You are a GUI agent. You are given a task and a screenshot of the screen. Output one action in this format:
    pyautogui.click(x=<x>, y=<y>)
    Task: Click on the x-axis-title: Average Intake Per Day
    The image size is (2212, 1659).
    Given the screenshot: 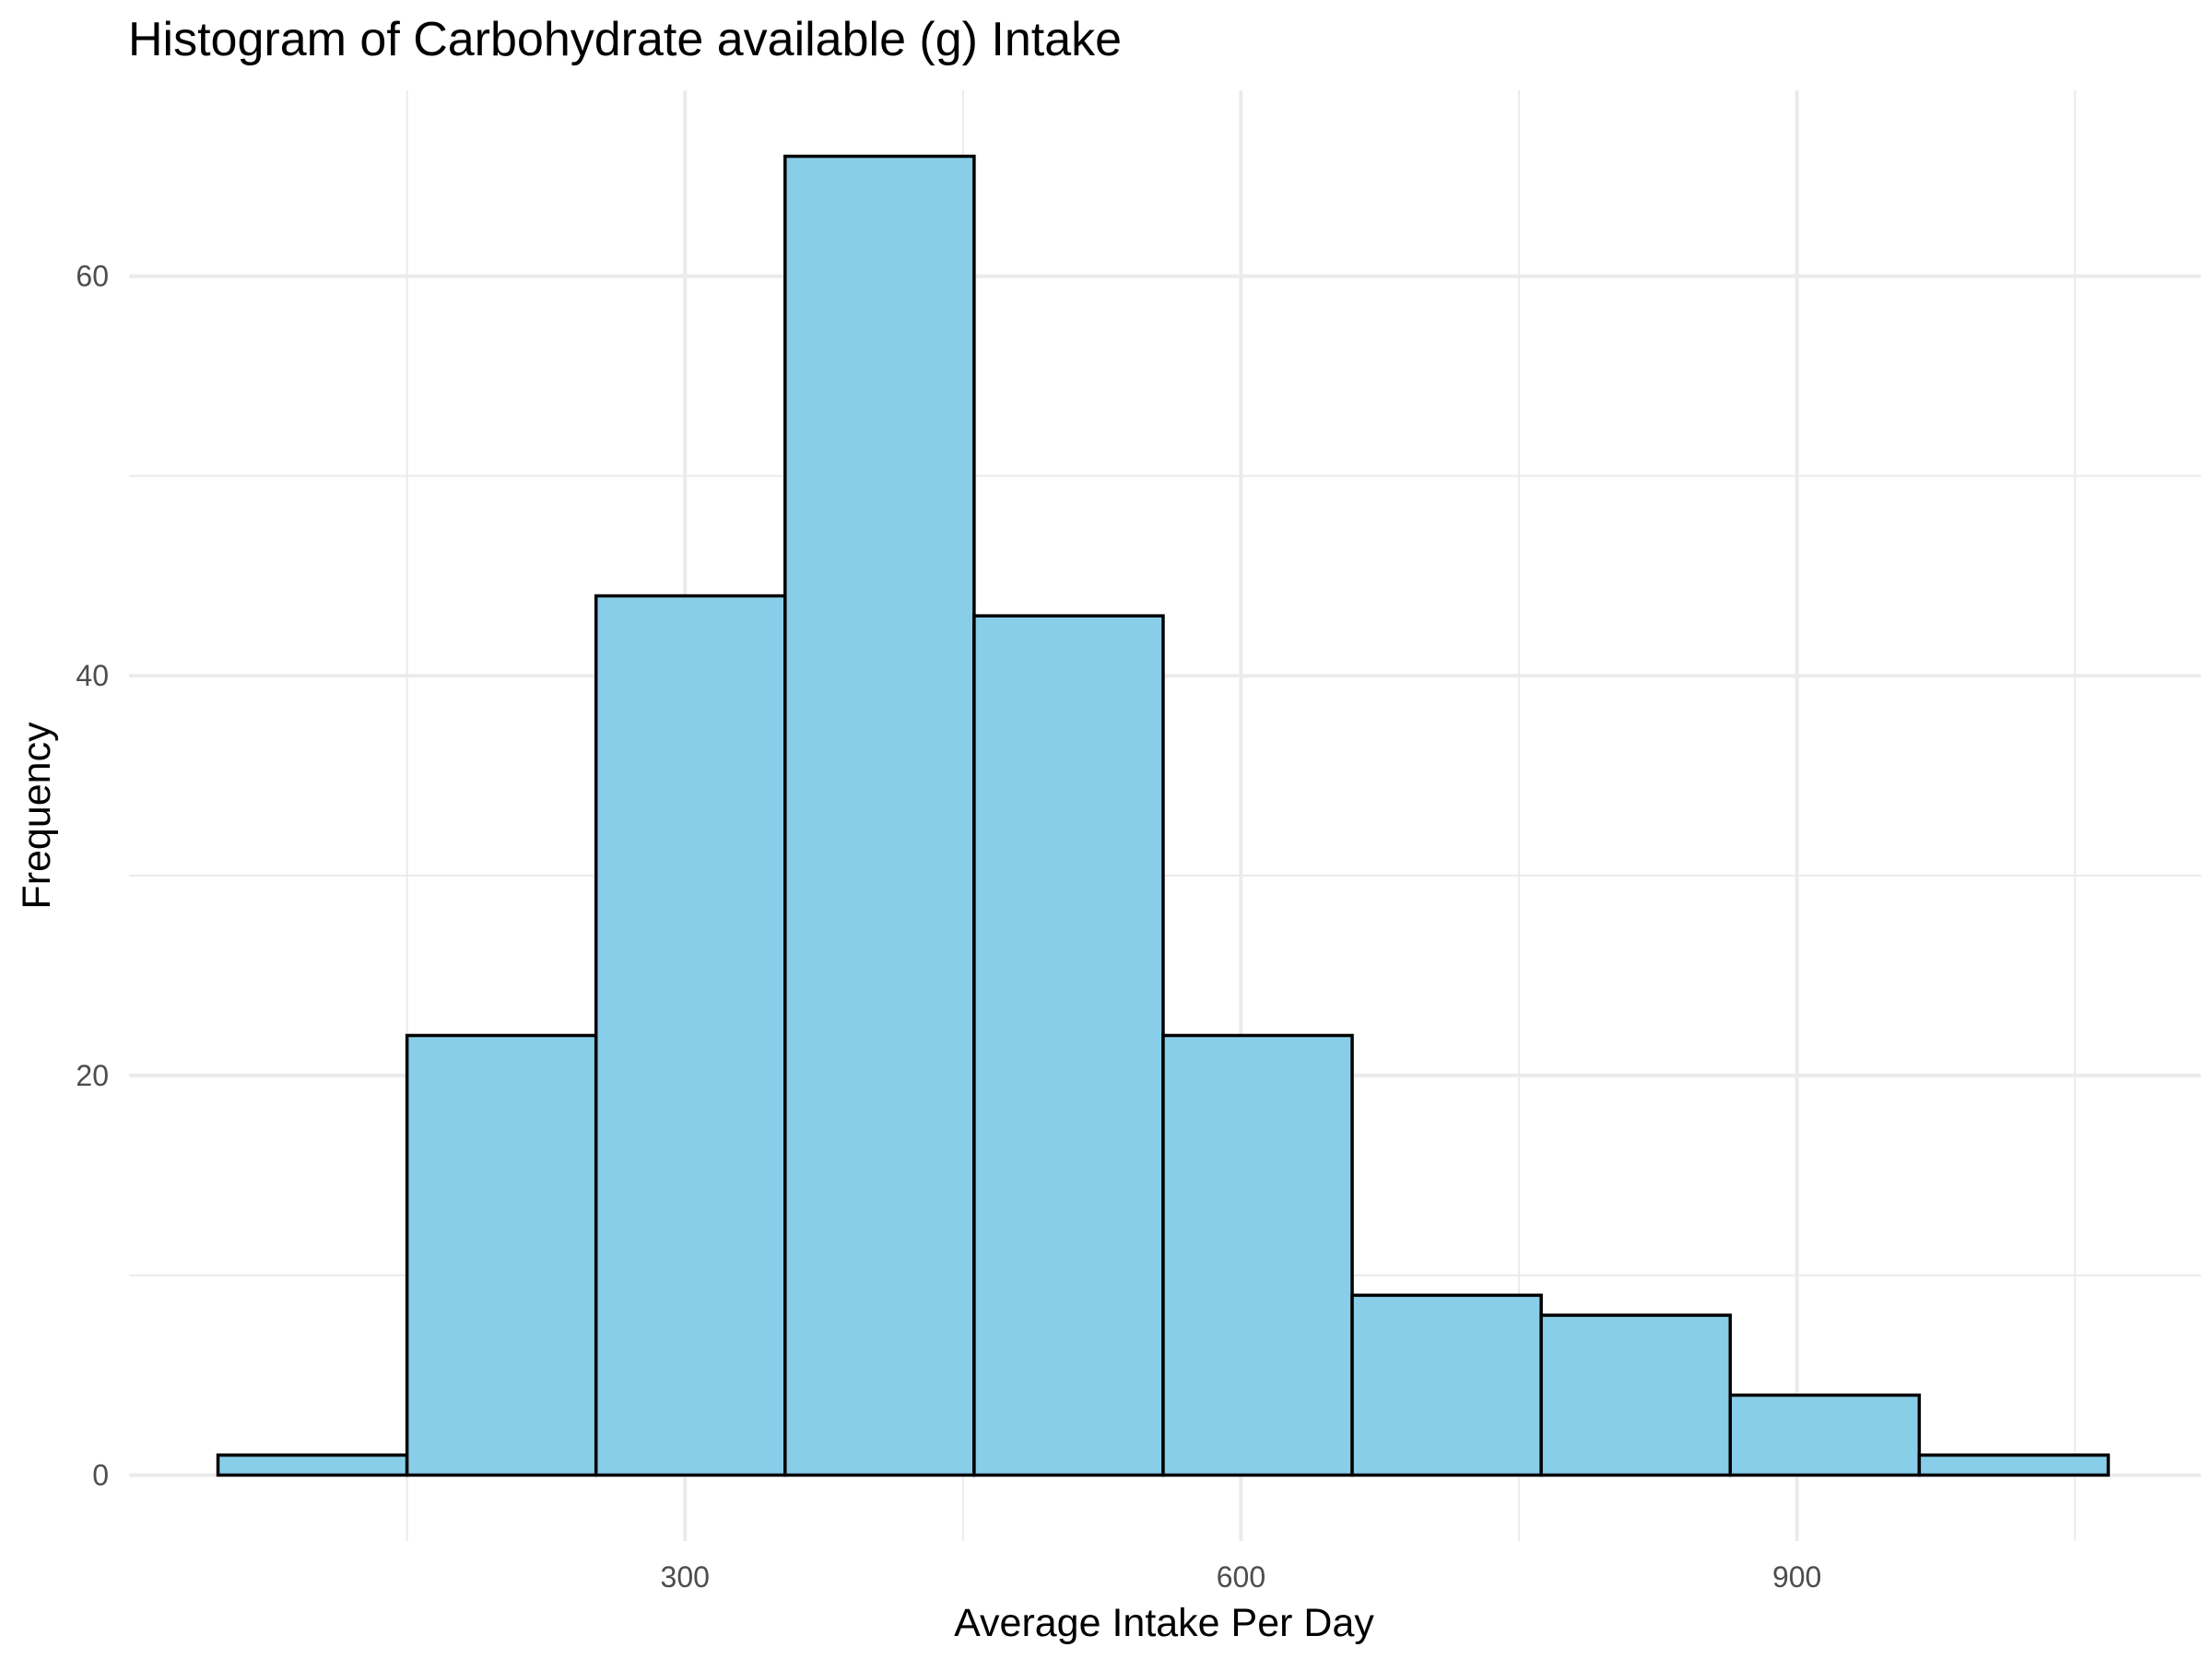 What is the action you would take?
    pyautogui.click(x=1164, y=1623)
    